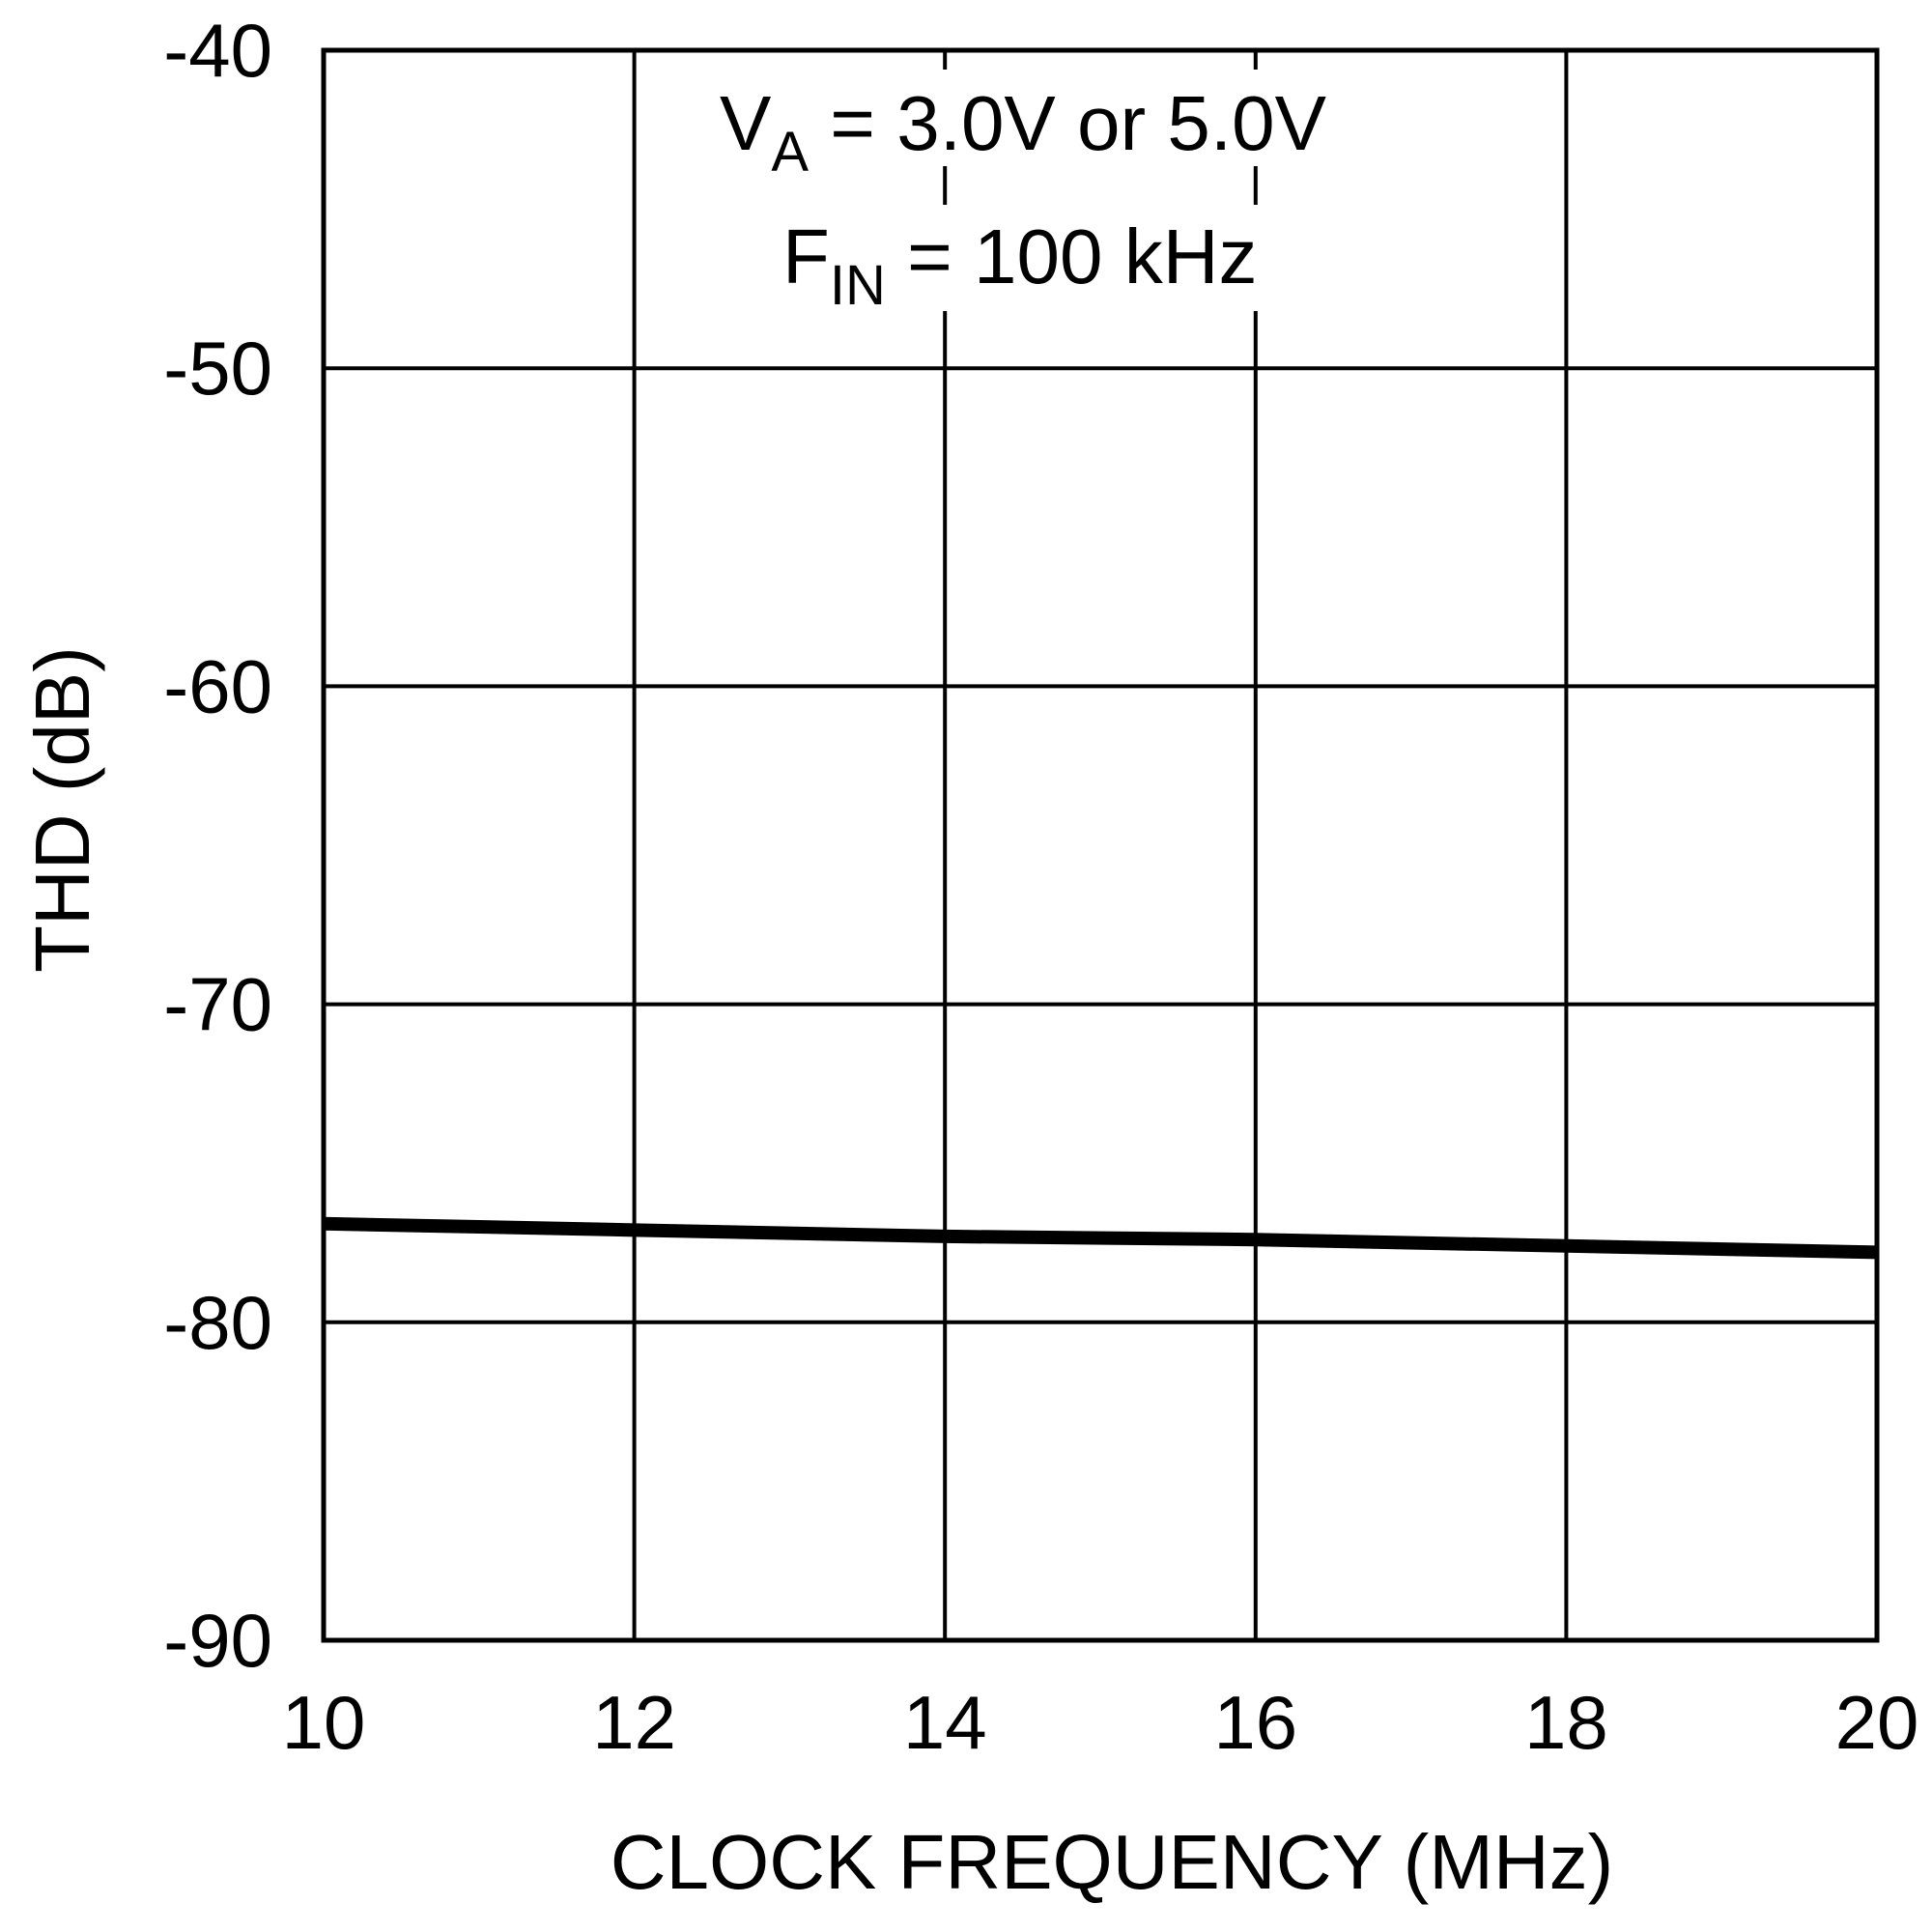 The height and width of the screenshot is (1932, 1932). Describe the element at coordinates (1877, 1722) in the screenshot. I see `x-tick-label: 20` at that location.